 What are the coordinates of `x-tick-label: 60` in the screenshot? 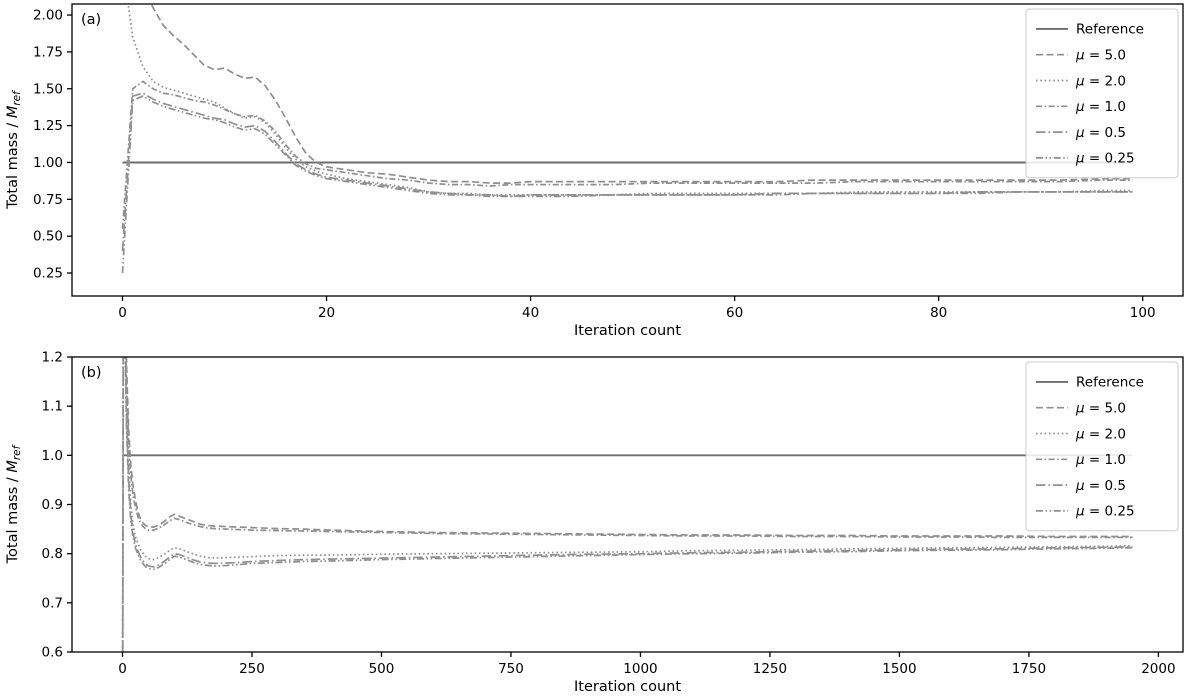 It's located at (734, 313).